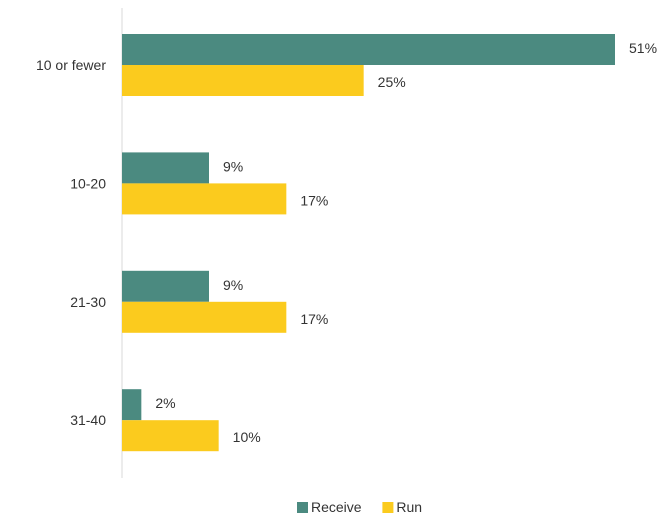  I want to click on category-label-10-or-fewer: 10 or fewer, so click(71, 65).